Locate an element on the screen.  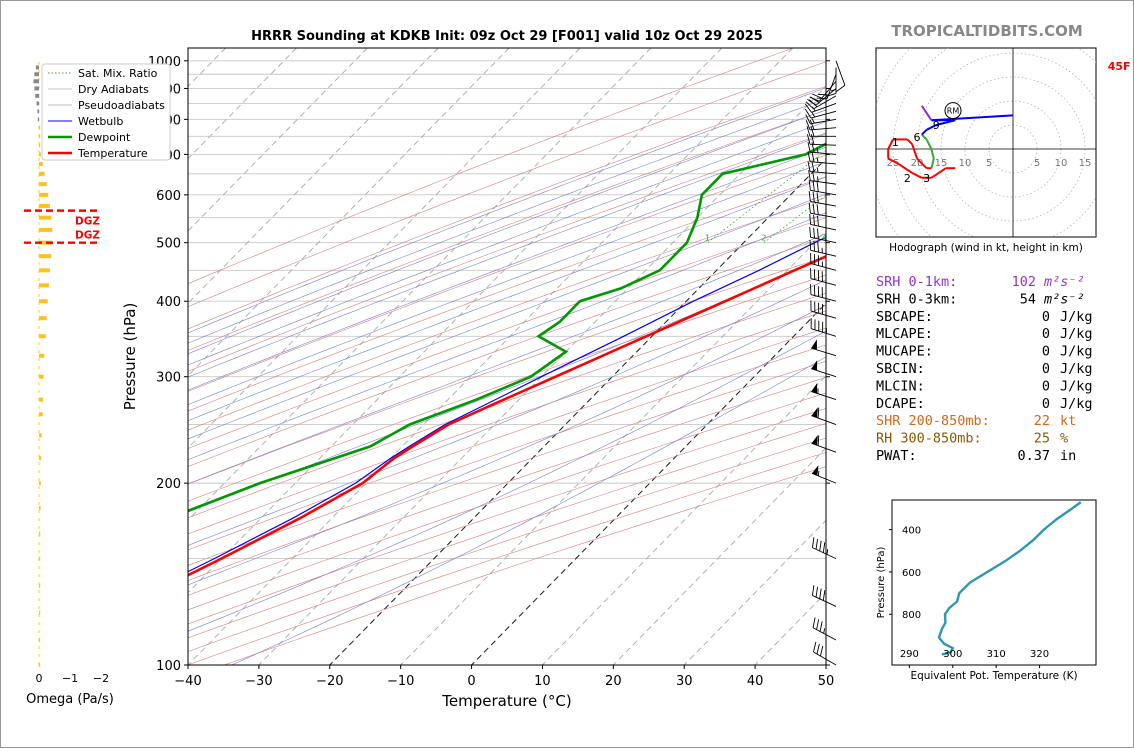
theta-e-frame is located at coordinates (994, 582).